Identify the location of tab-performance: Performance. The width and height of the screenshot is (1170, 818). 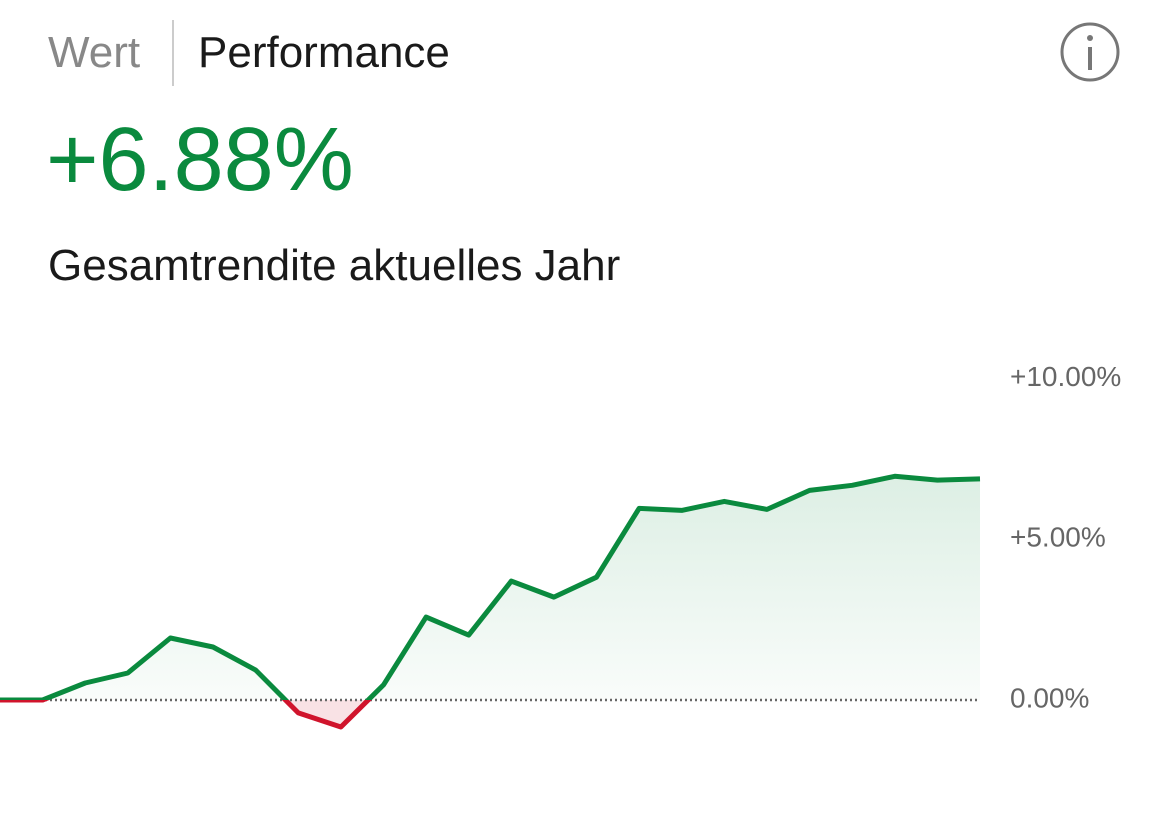
(324, 52).